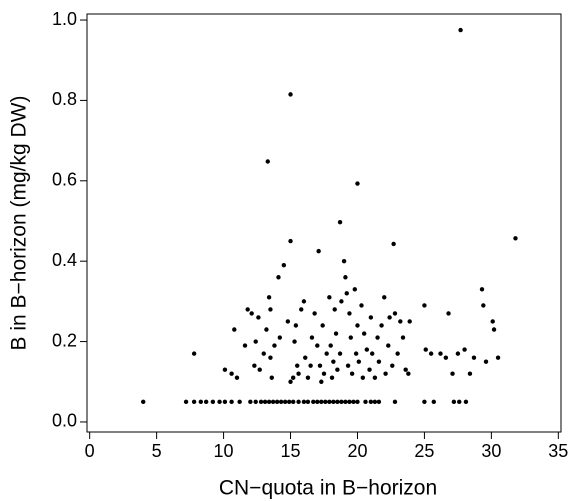  Describe the element at coordinates (491, 451) in the screenshot. I see `x-tick-label: 30` at that location.